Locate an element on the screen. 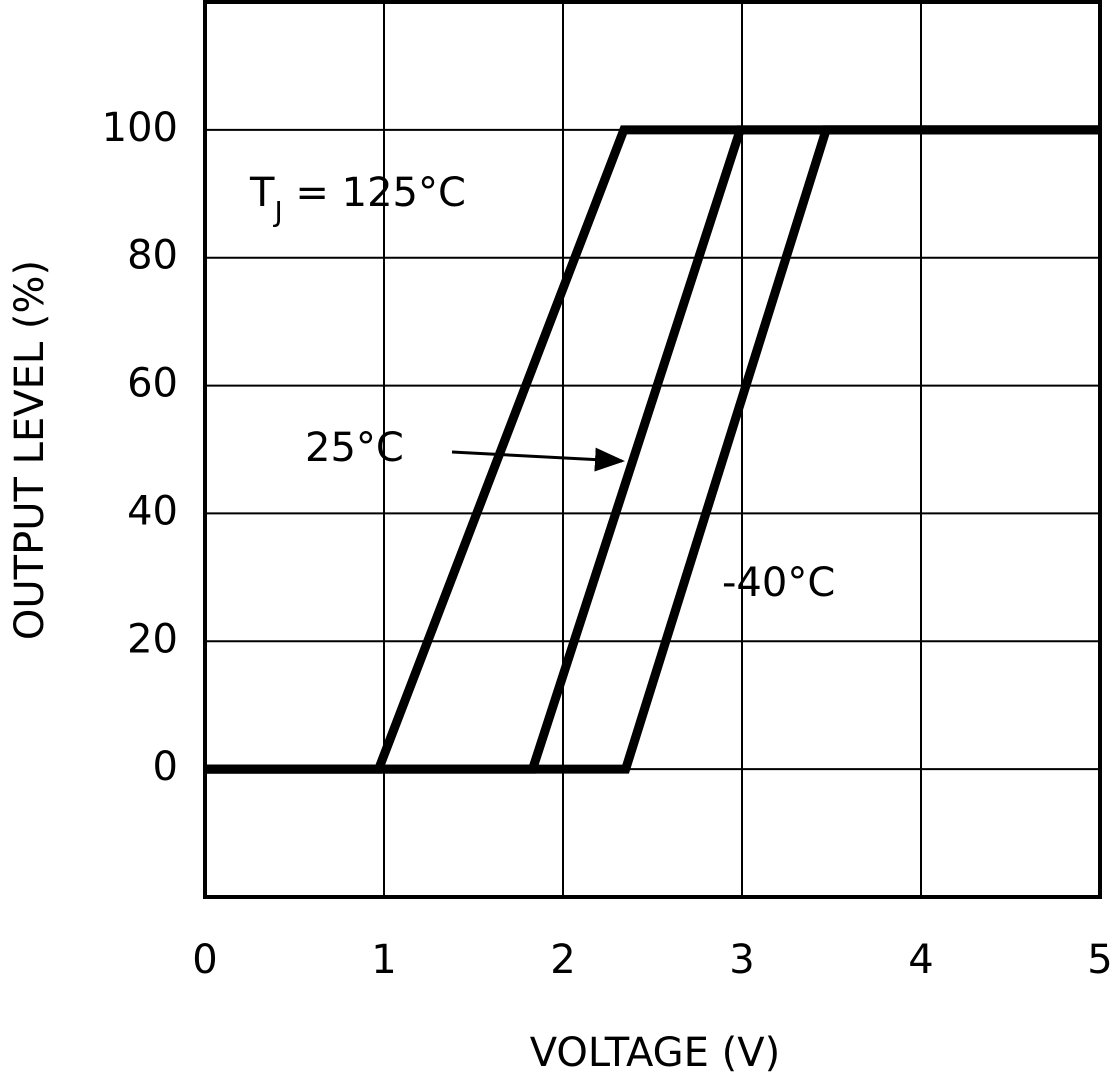 The height and width of the screenshot is (1082, 1112). y-tick-label: 20 is located at coordinates (152, 639).